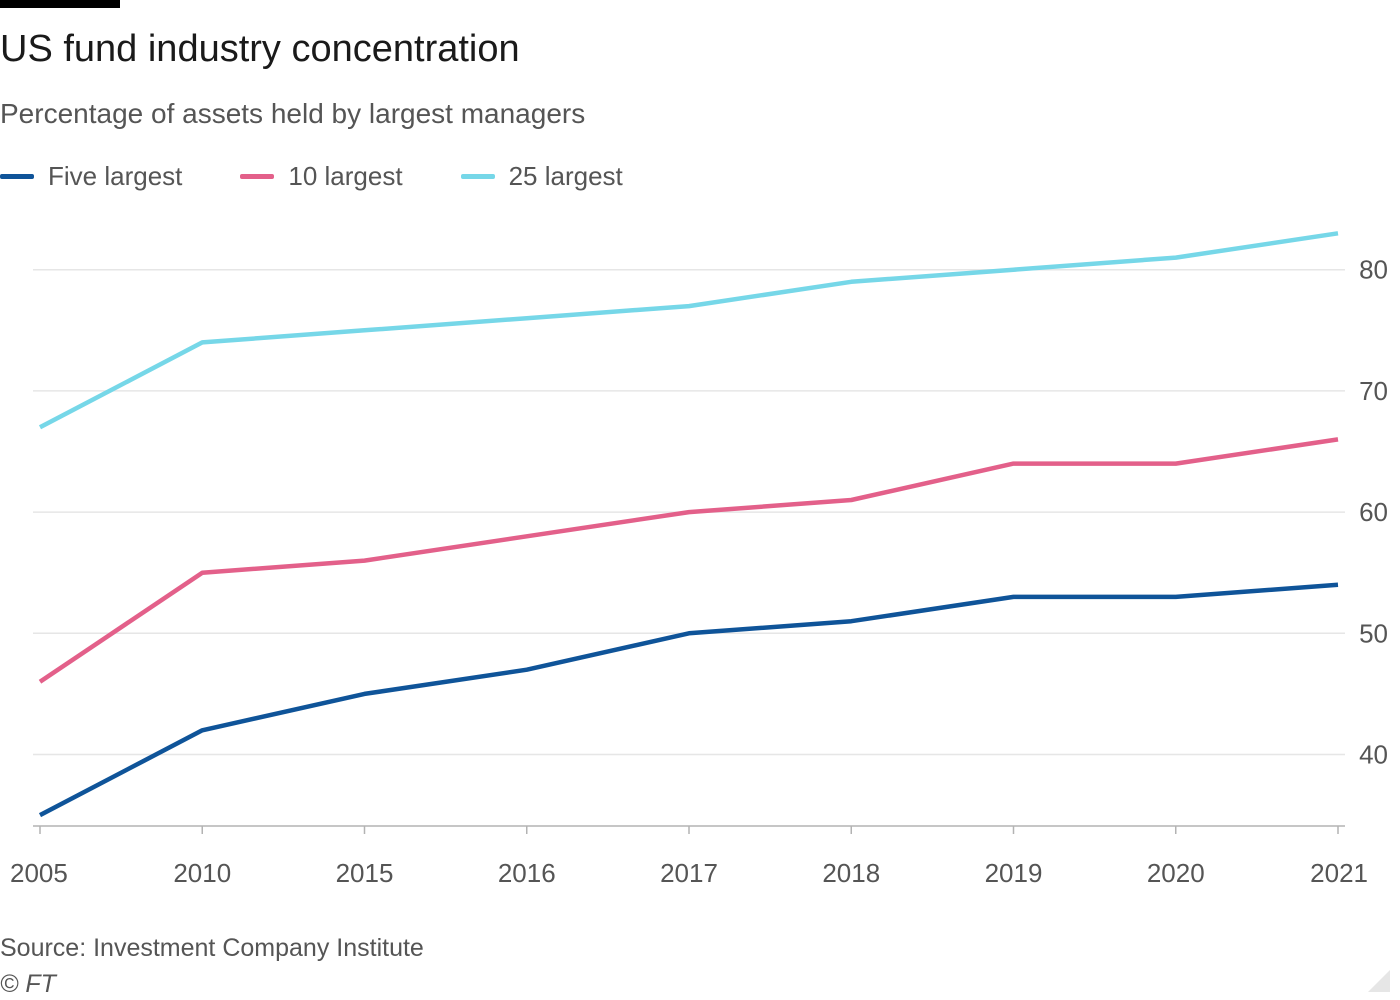 This screenshot has height=1000, width=1400. What do you see at coordinates (345, 176) in the screenshot?
I see `legend-label-10-largest: 10 largest` at bounding box center [345, 176].